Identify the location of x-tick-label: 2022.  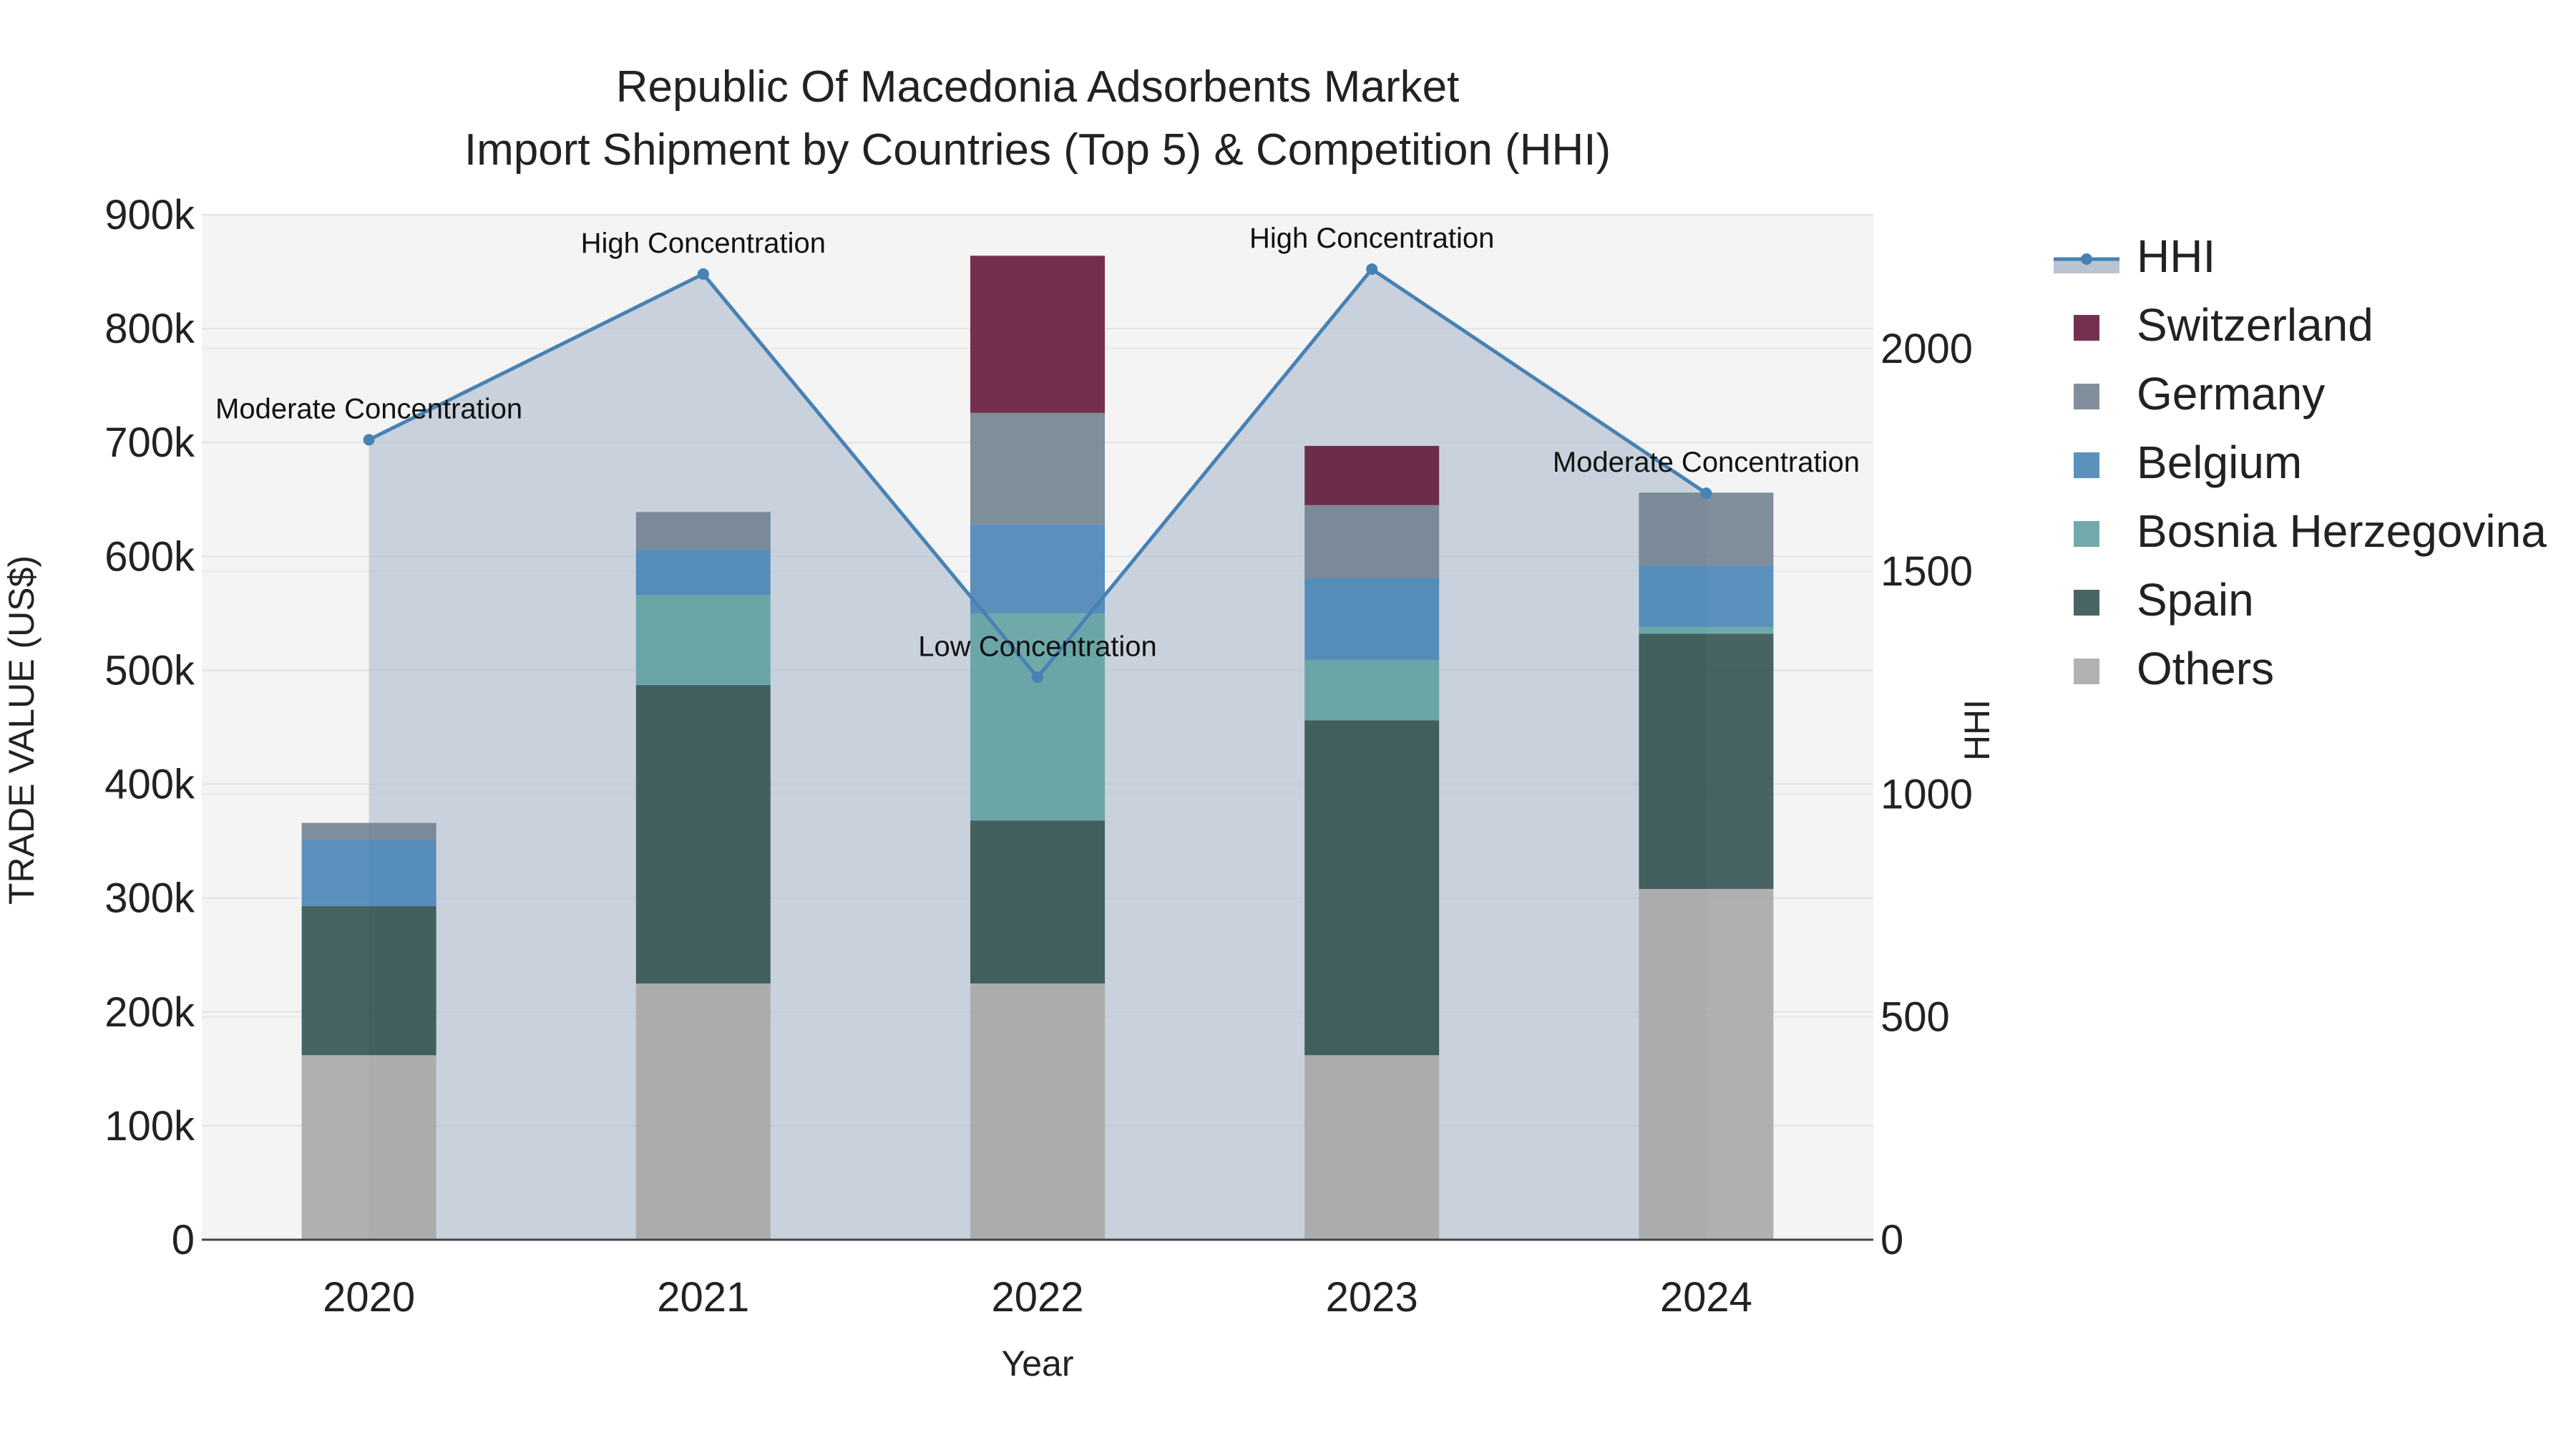
(1037, 1297).